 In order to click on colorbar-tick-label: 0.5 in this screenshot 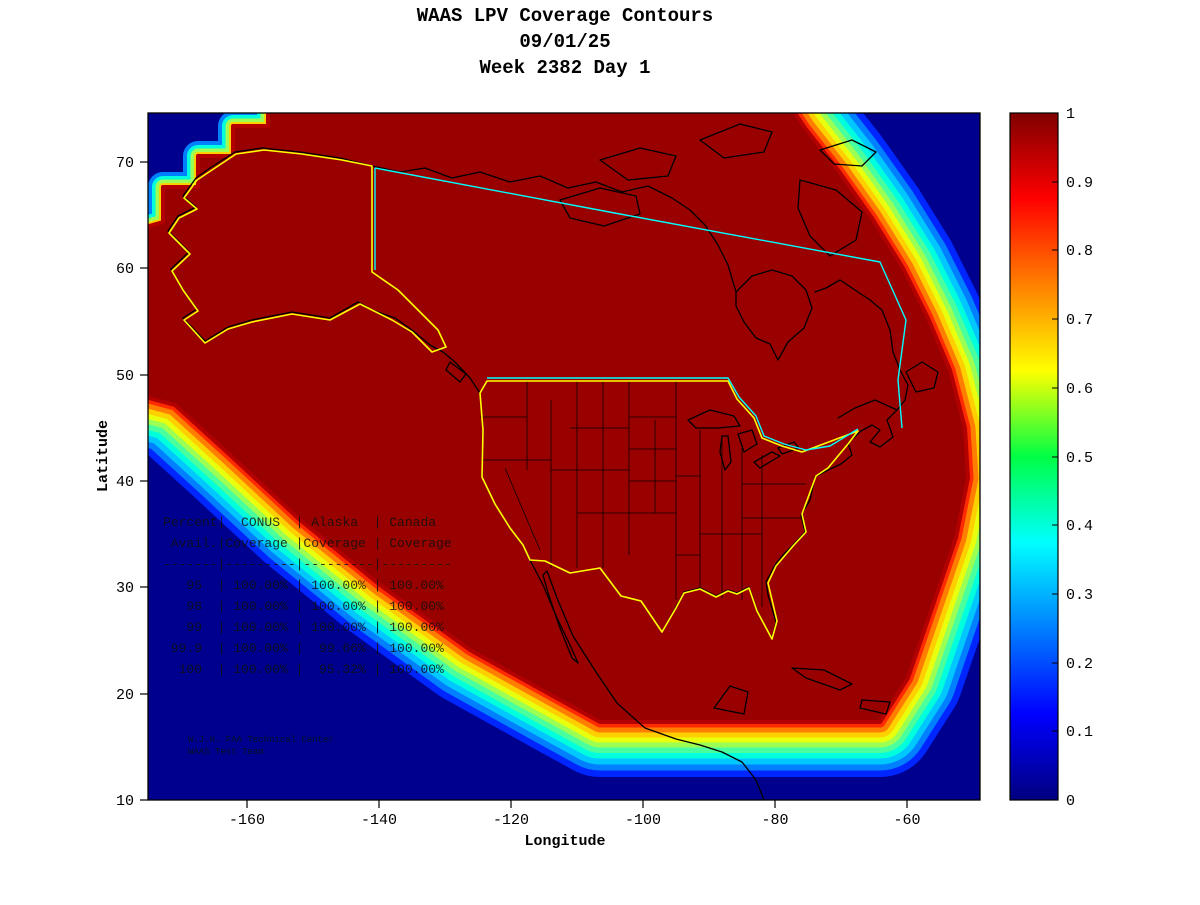, I will do `click(1079, 458)`.